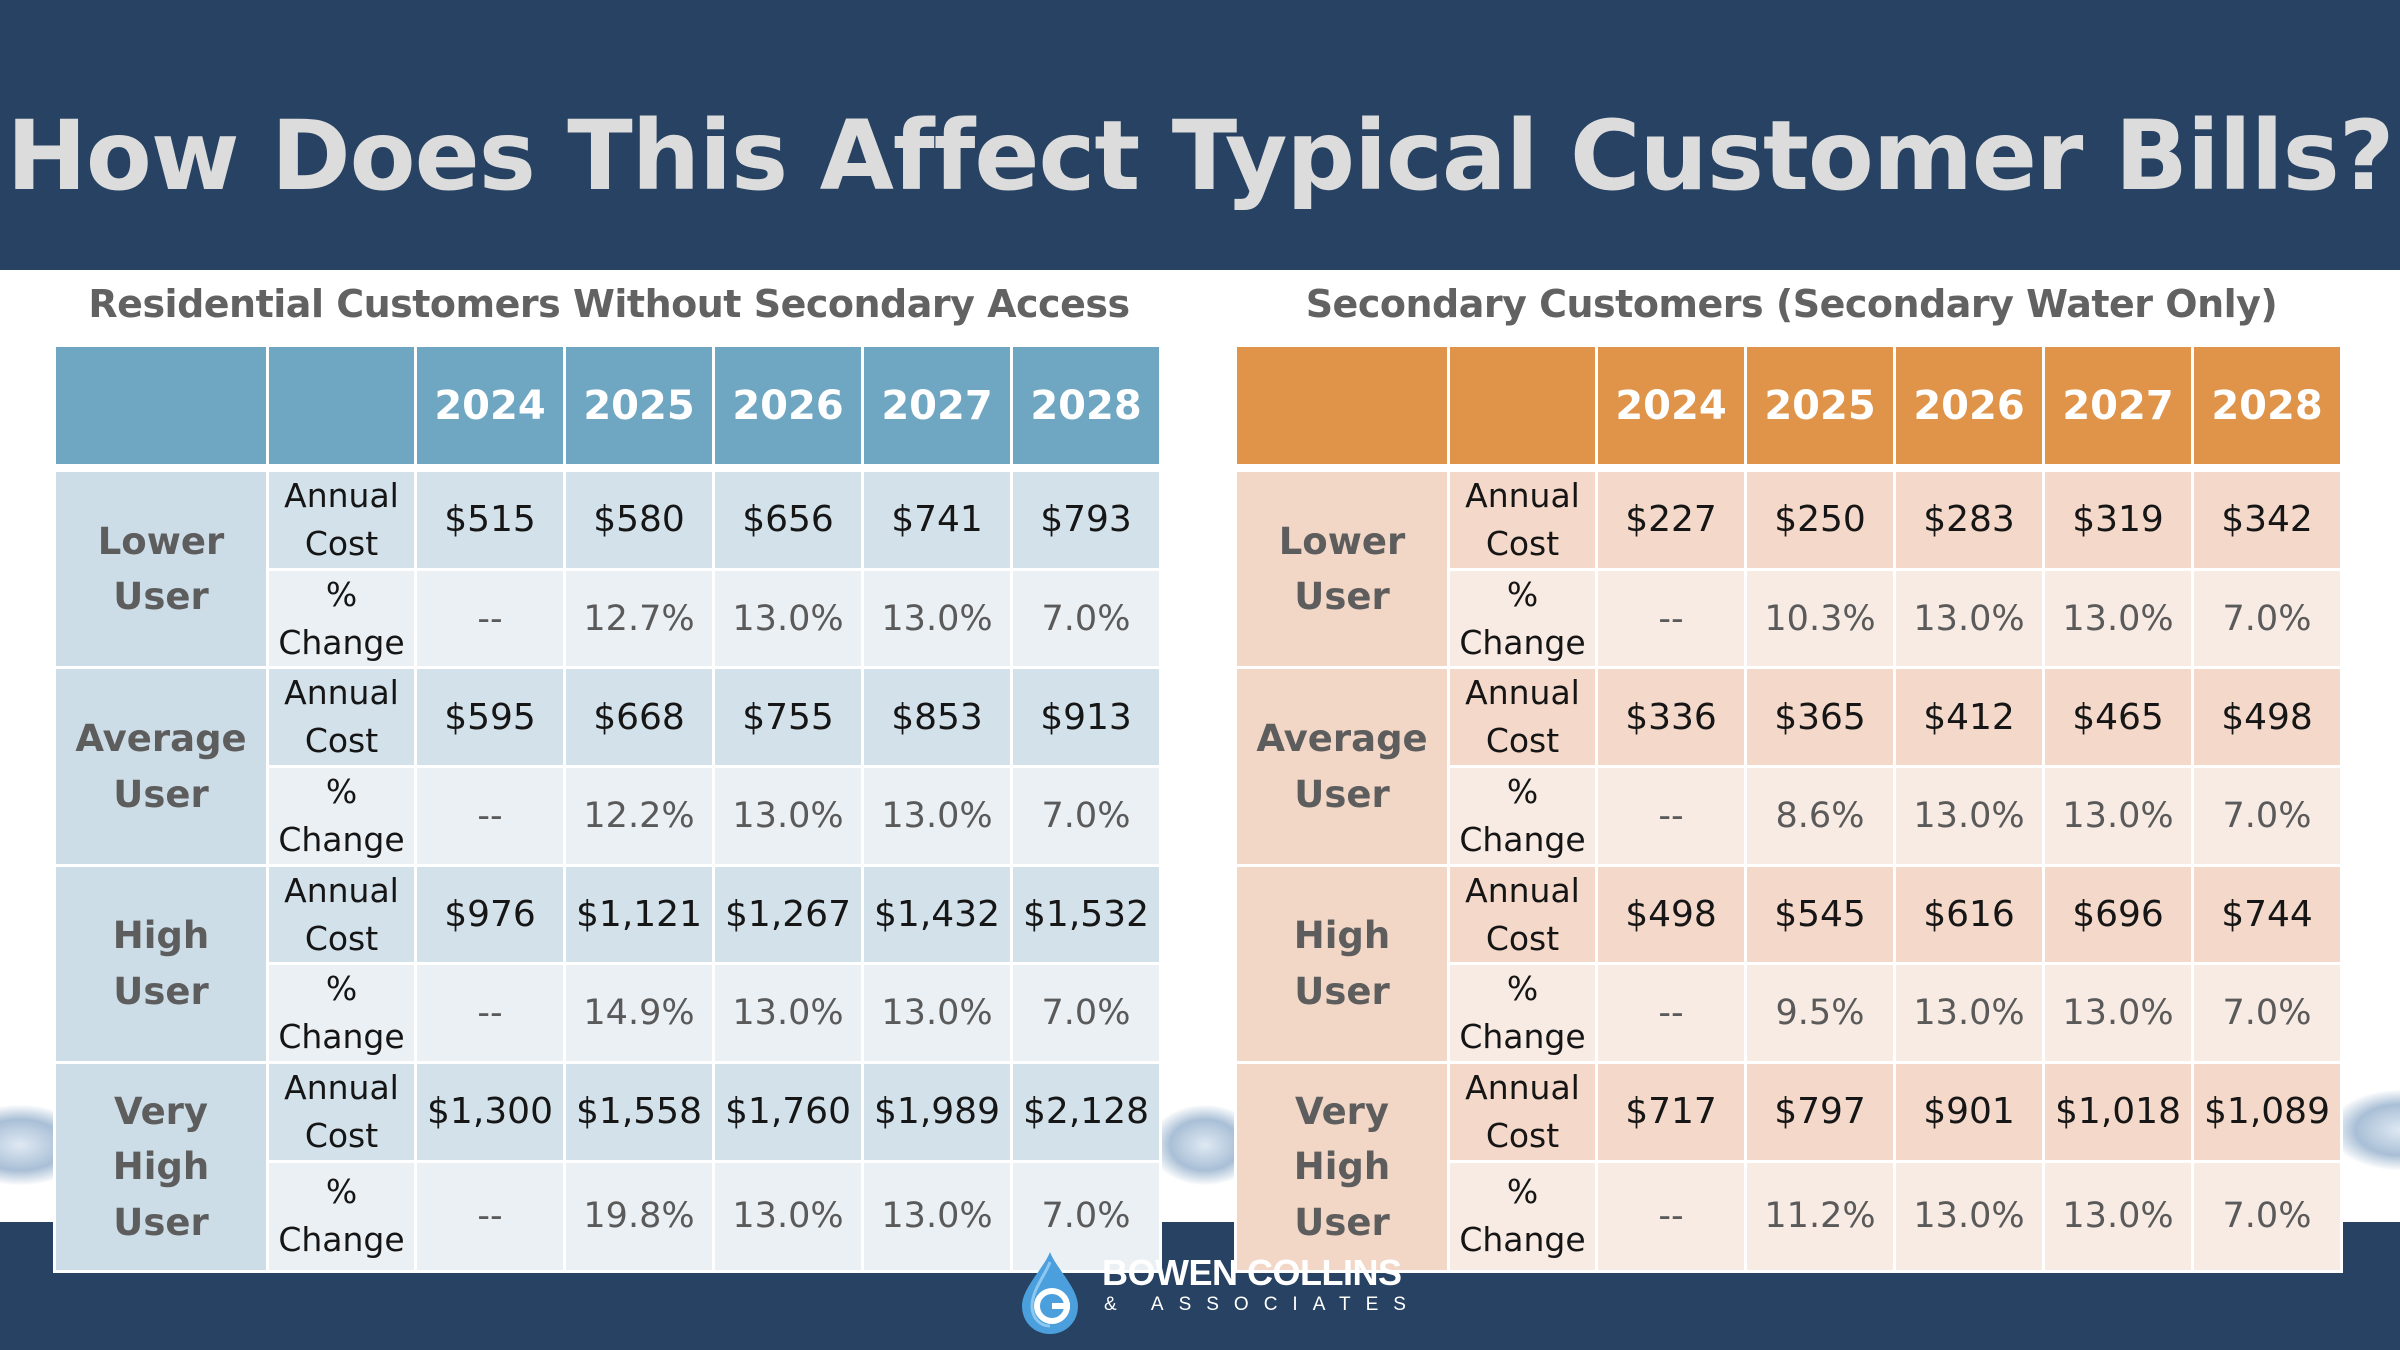 The image size is (2400, 1350). Describe the element at coordinates (1969, 914) in the screenshot. I see `annual-cost-cell: $616` at that location.